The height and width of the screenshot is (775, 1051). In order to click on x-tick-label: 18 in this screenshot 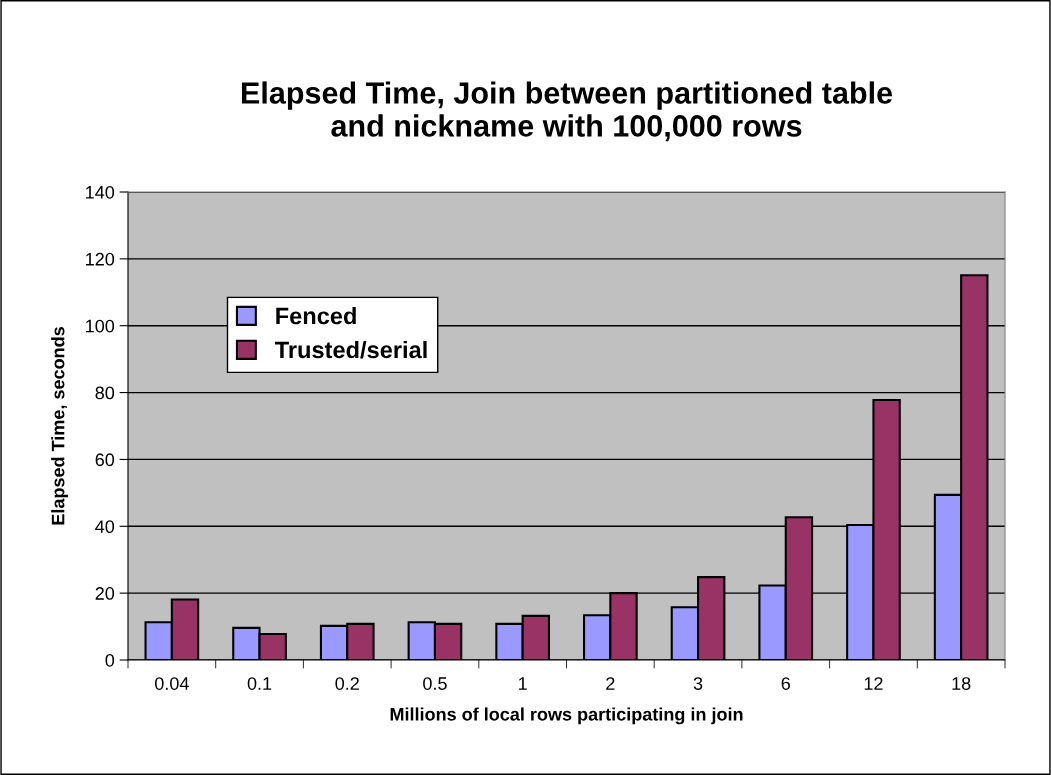, I will do `click(961, 683)`.